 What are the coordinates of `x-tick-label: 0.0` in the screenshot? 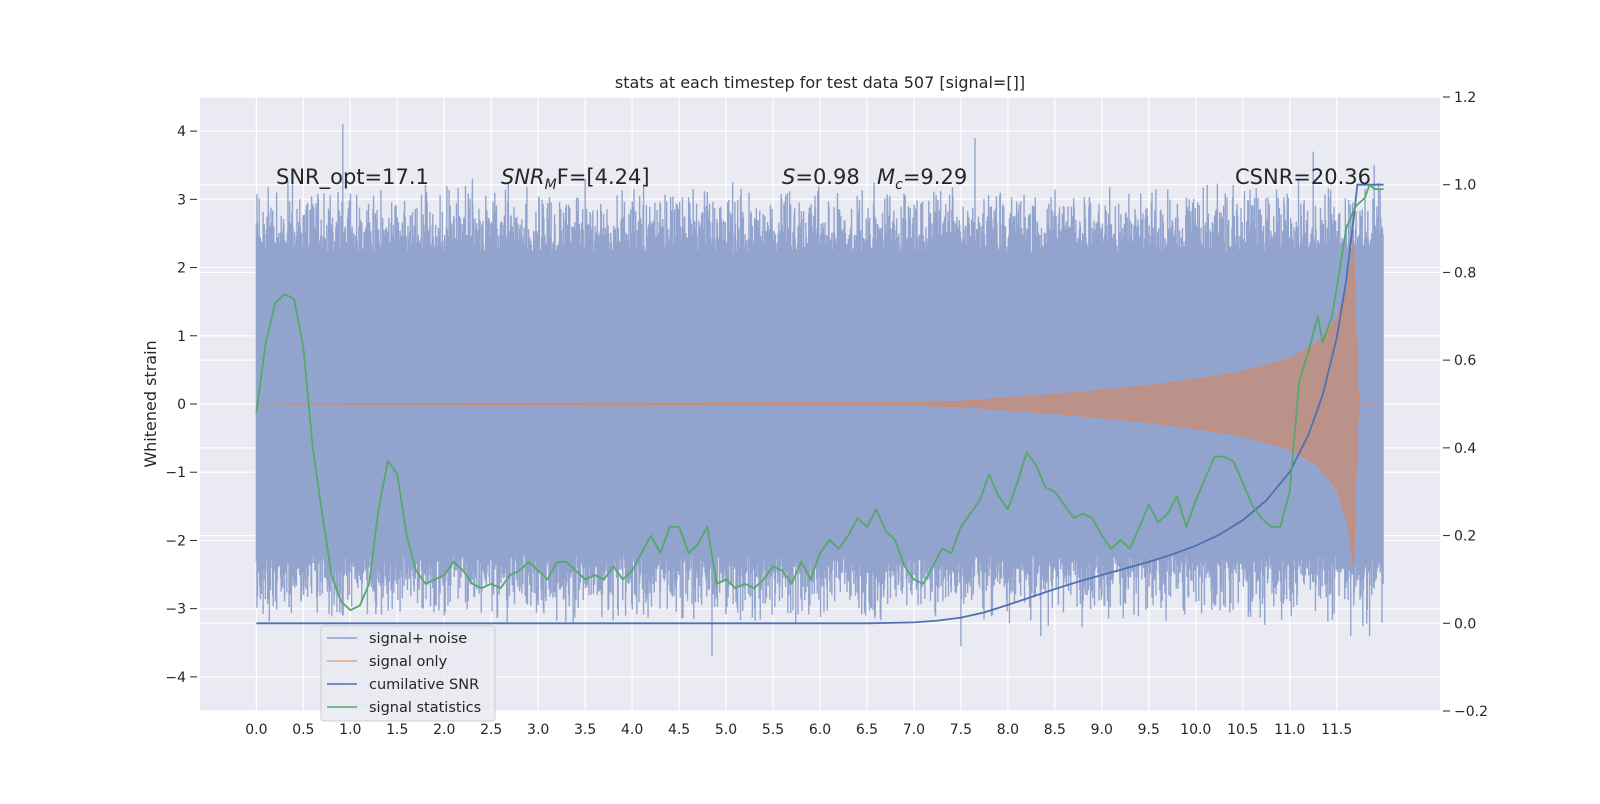 It's located at (256, 730).